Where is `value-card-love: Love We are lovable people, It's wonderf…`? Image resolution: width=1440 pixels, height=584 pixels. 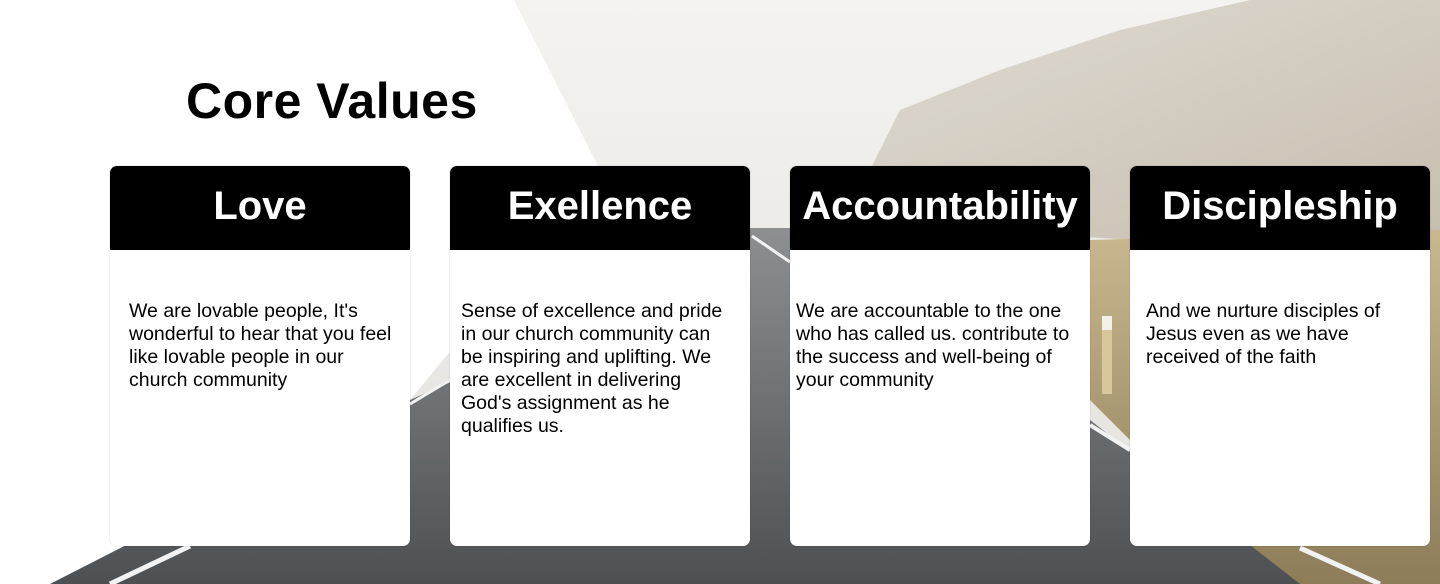
value-card-love: Love We are lovable people, It's wonderf… is located at coordinates (260, 356).